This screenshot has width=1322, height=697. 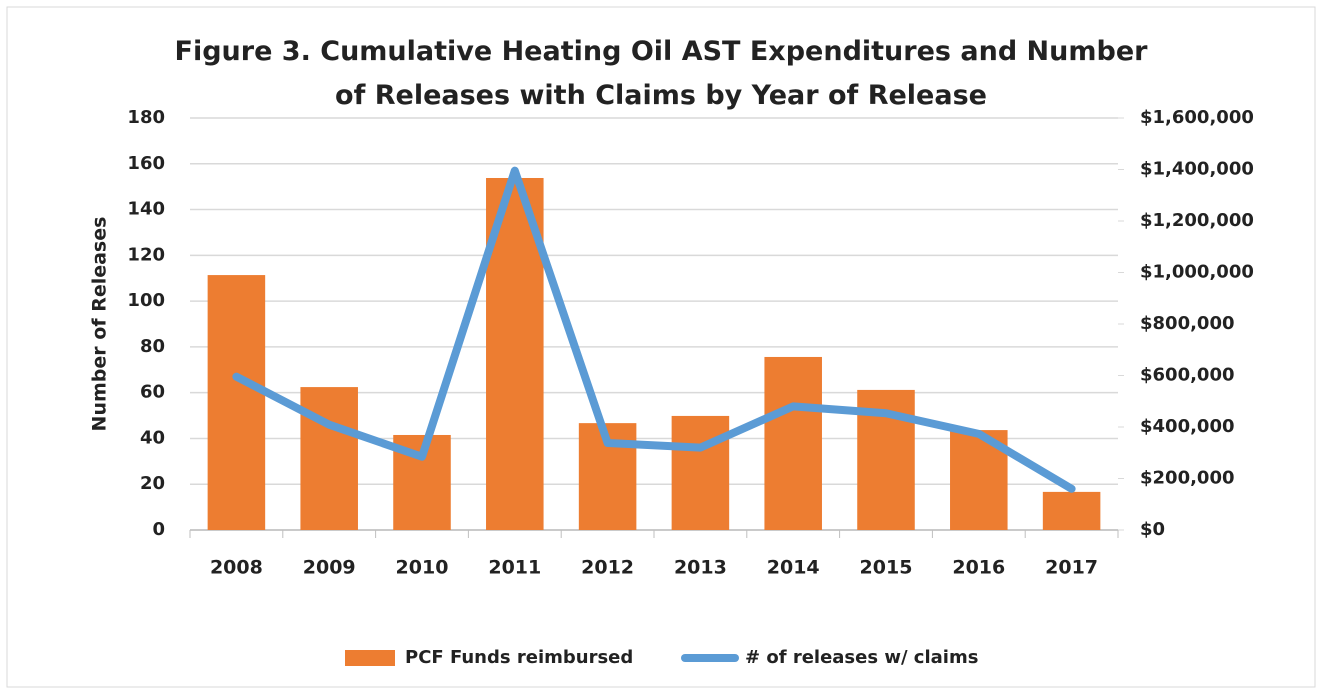 I want to click on y-tick-label: 100, so click(x=146, y=300).